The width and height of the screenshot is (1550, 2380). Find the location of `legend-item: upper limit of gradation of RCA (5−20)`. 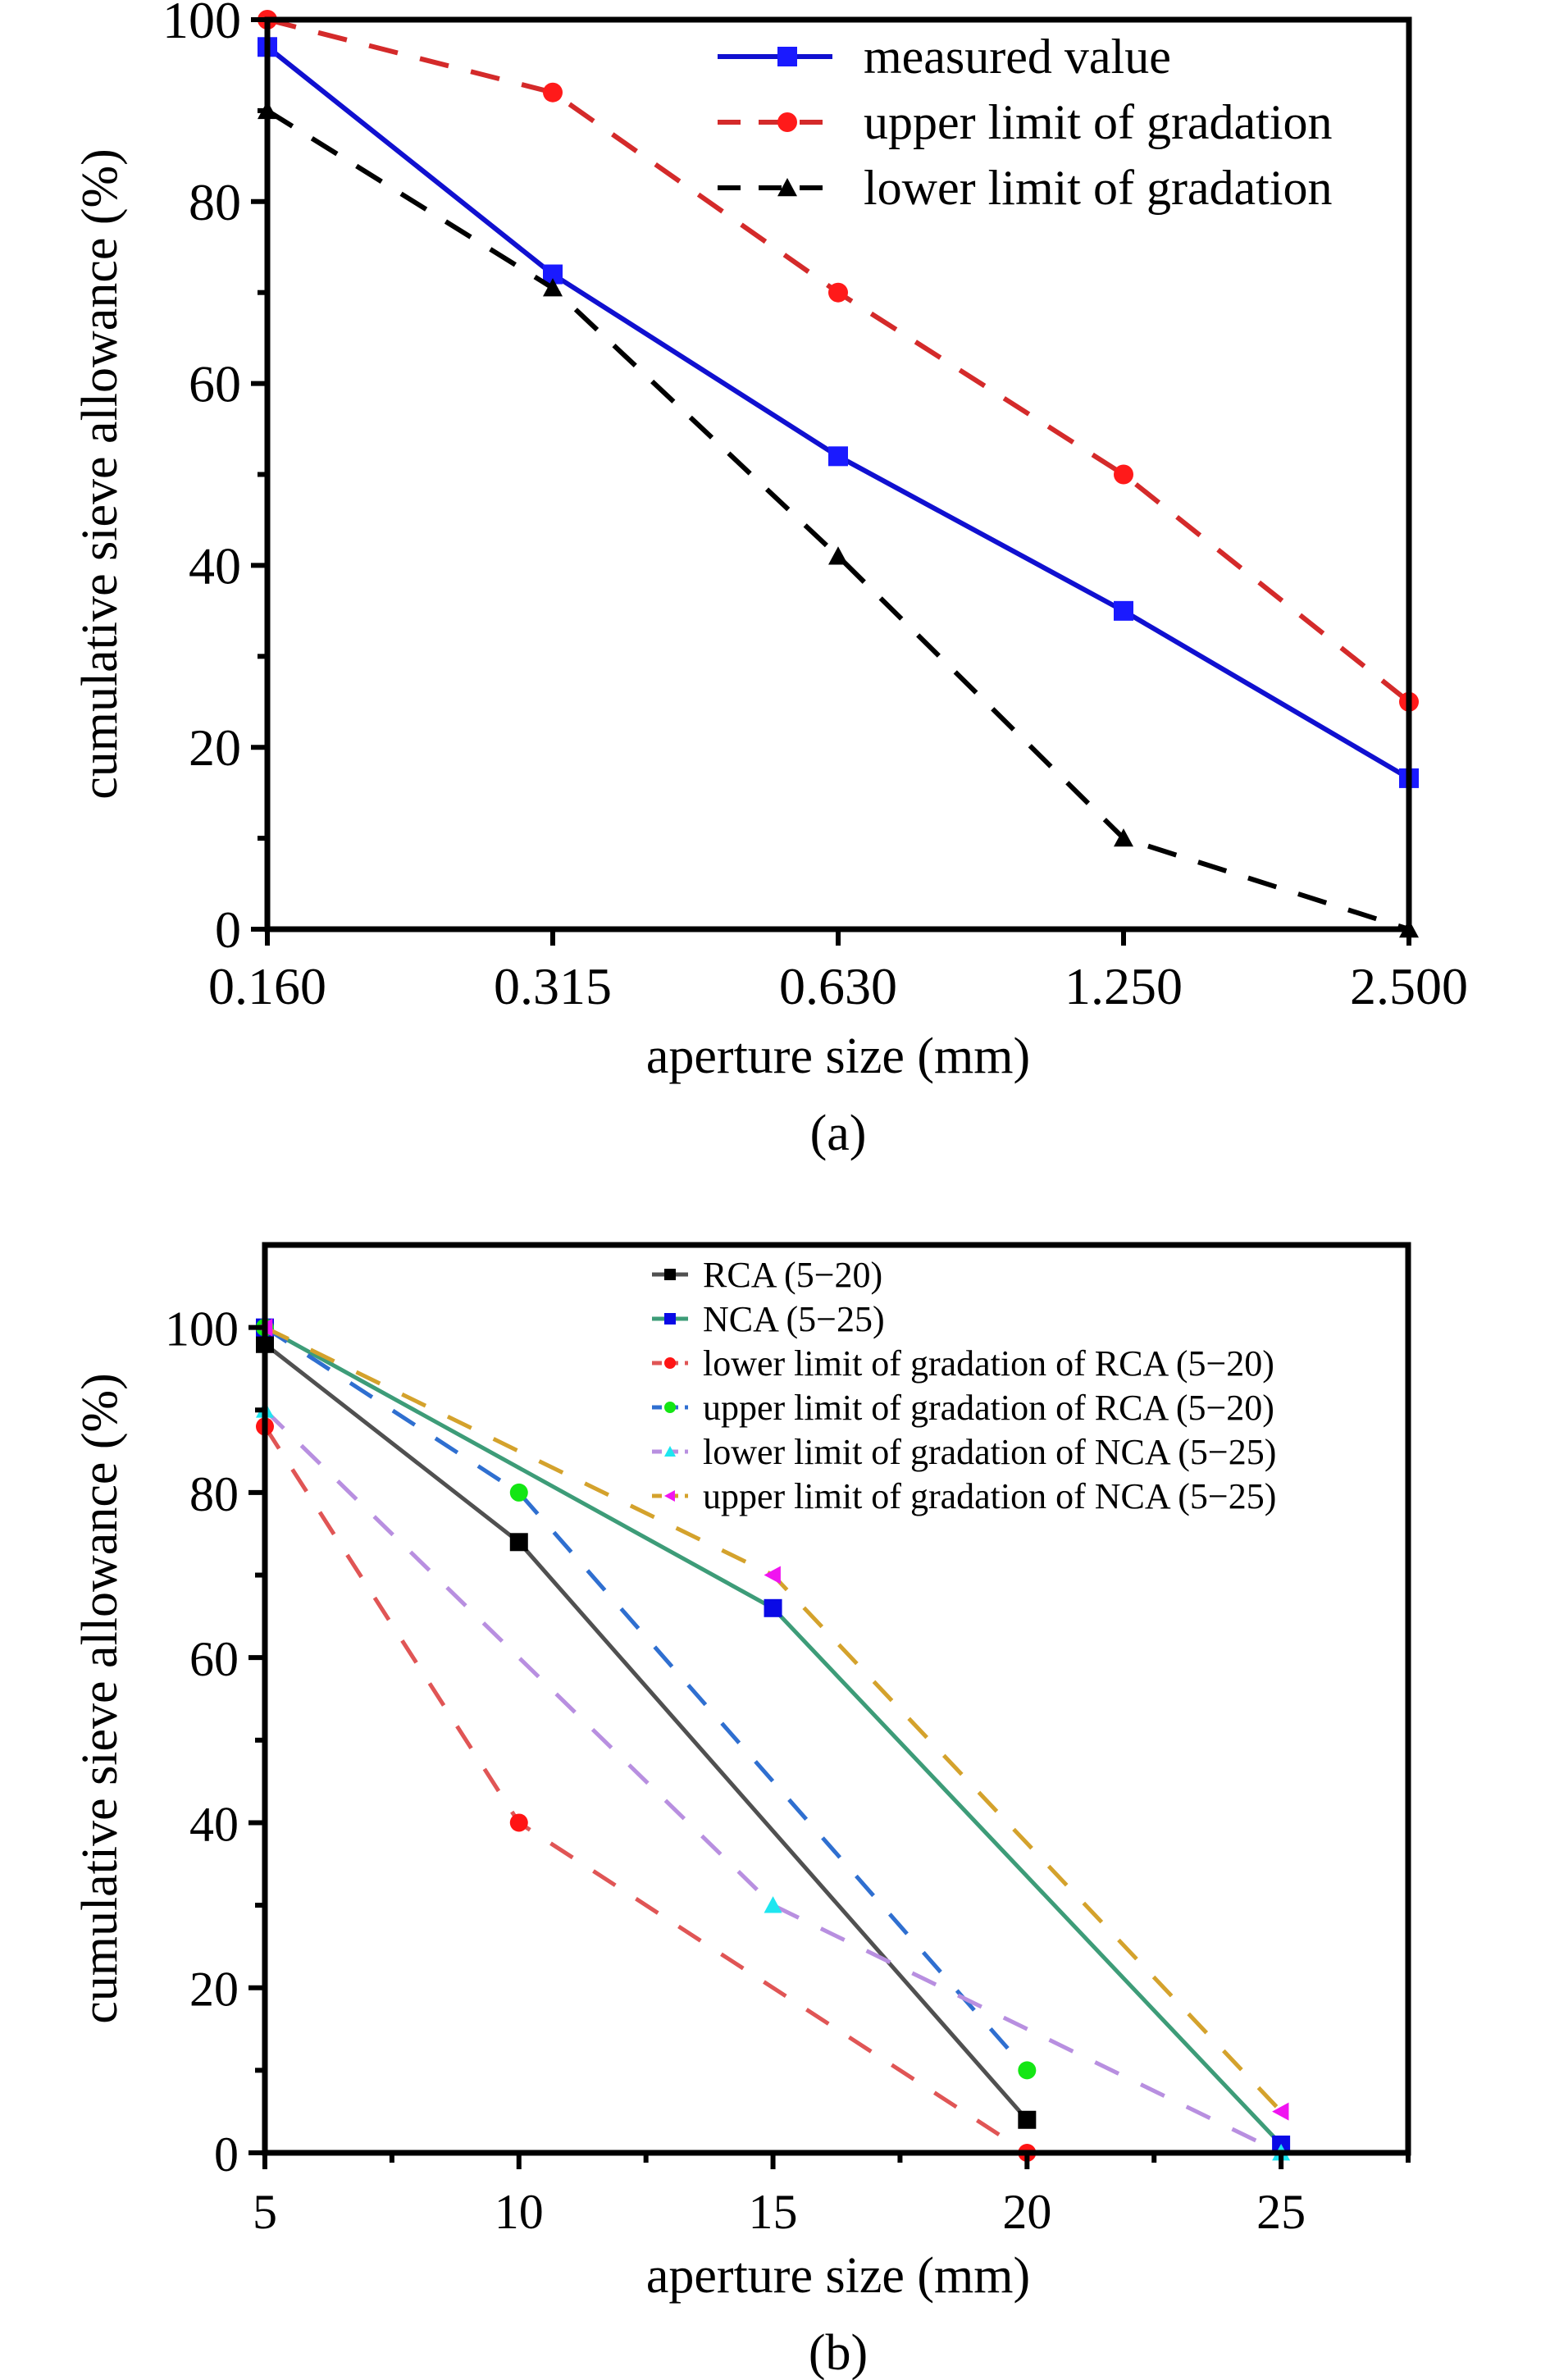

legend-item: upper limit of gradation of RCA (5−20) is located at coordinates (963, 1408).